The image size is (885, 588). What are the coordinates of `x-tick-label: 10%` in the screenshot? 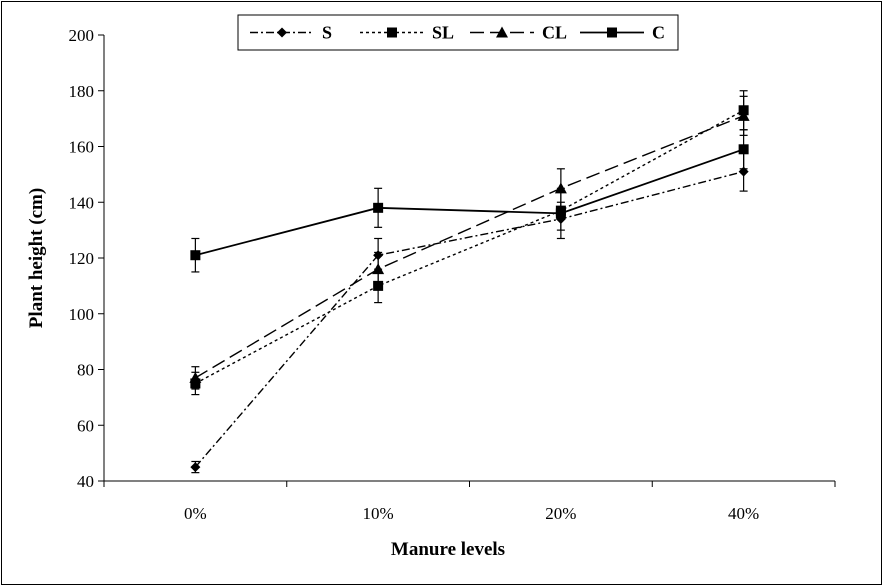 It's located at (378, 513).